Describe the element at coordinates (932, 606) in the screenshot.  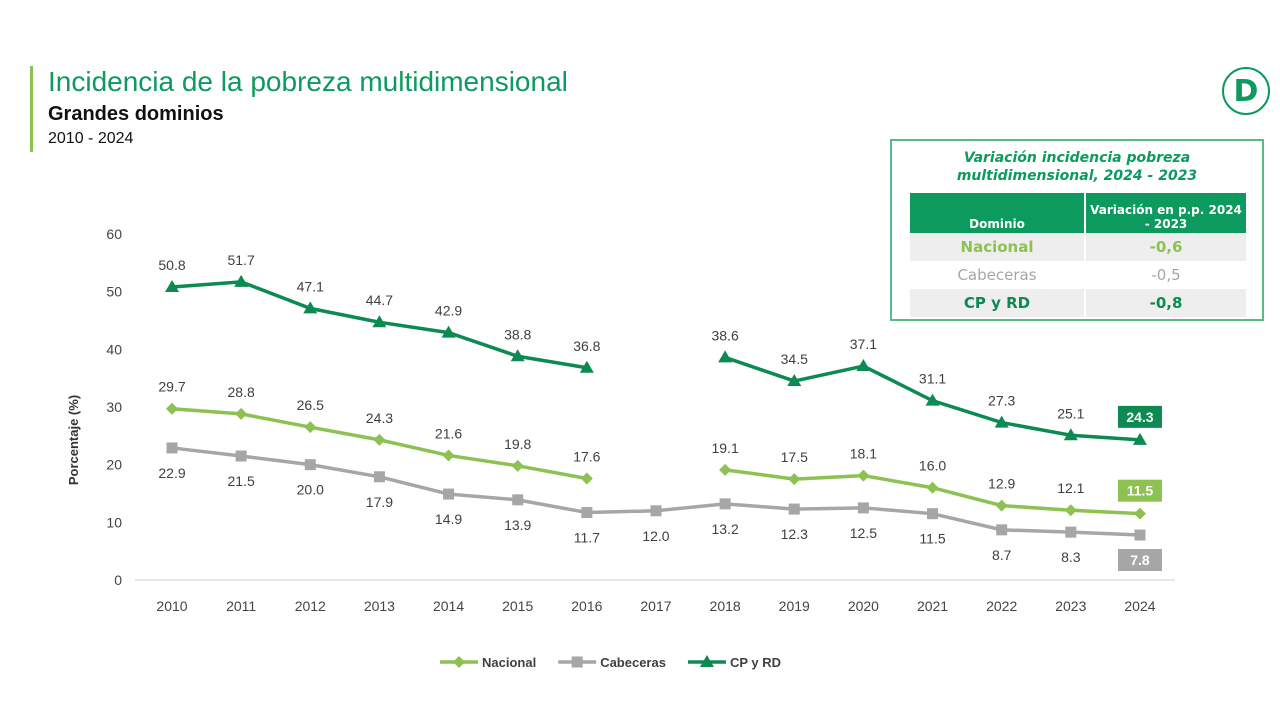
I see `x-tick-label: 2021` at that location.